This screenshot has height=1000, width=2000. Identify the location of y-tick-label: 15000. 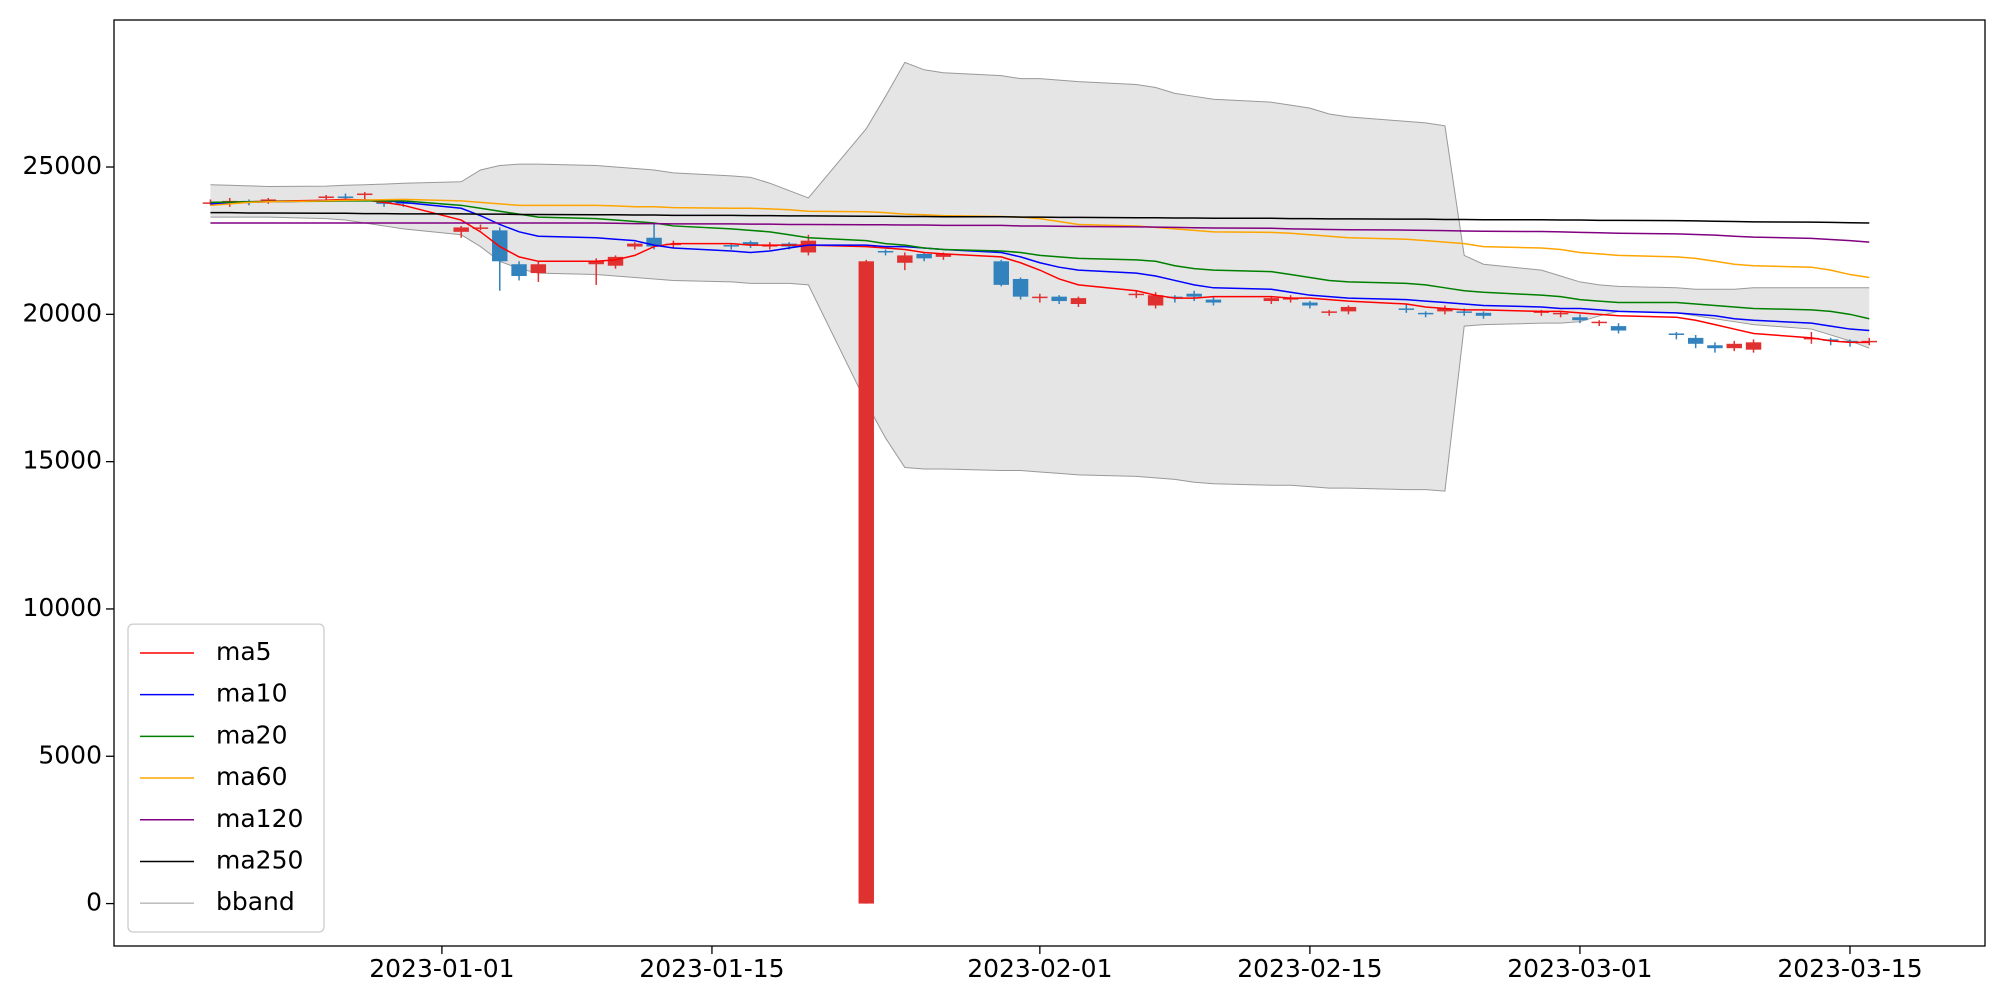
(62, 460).